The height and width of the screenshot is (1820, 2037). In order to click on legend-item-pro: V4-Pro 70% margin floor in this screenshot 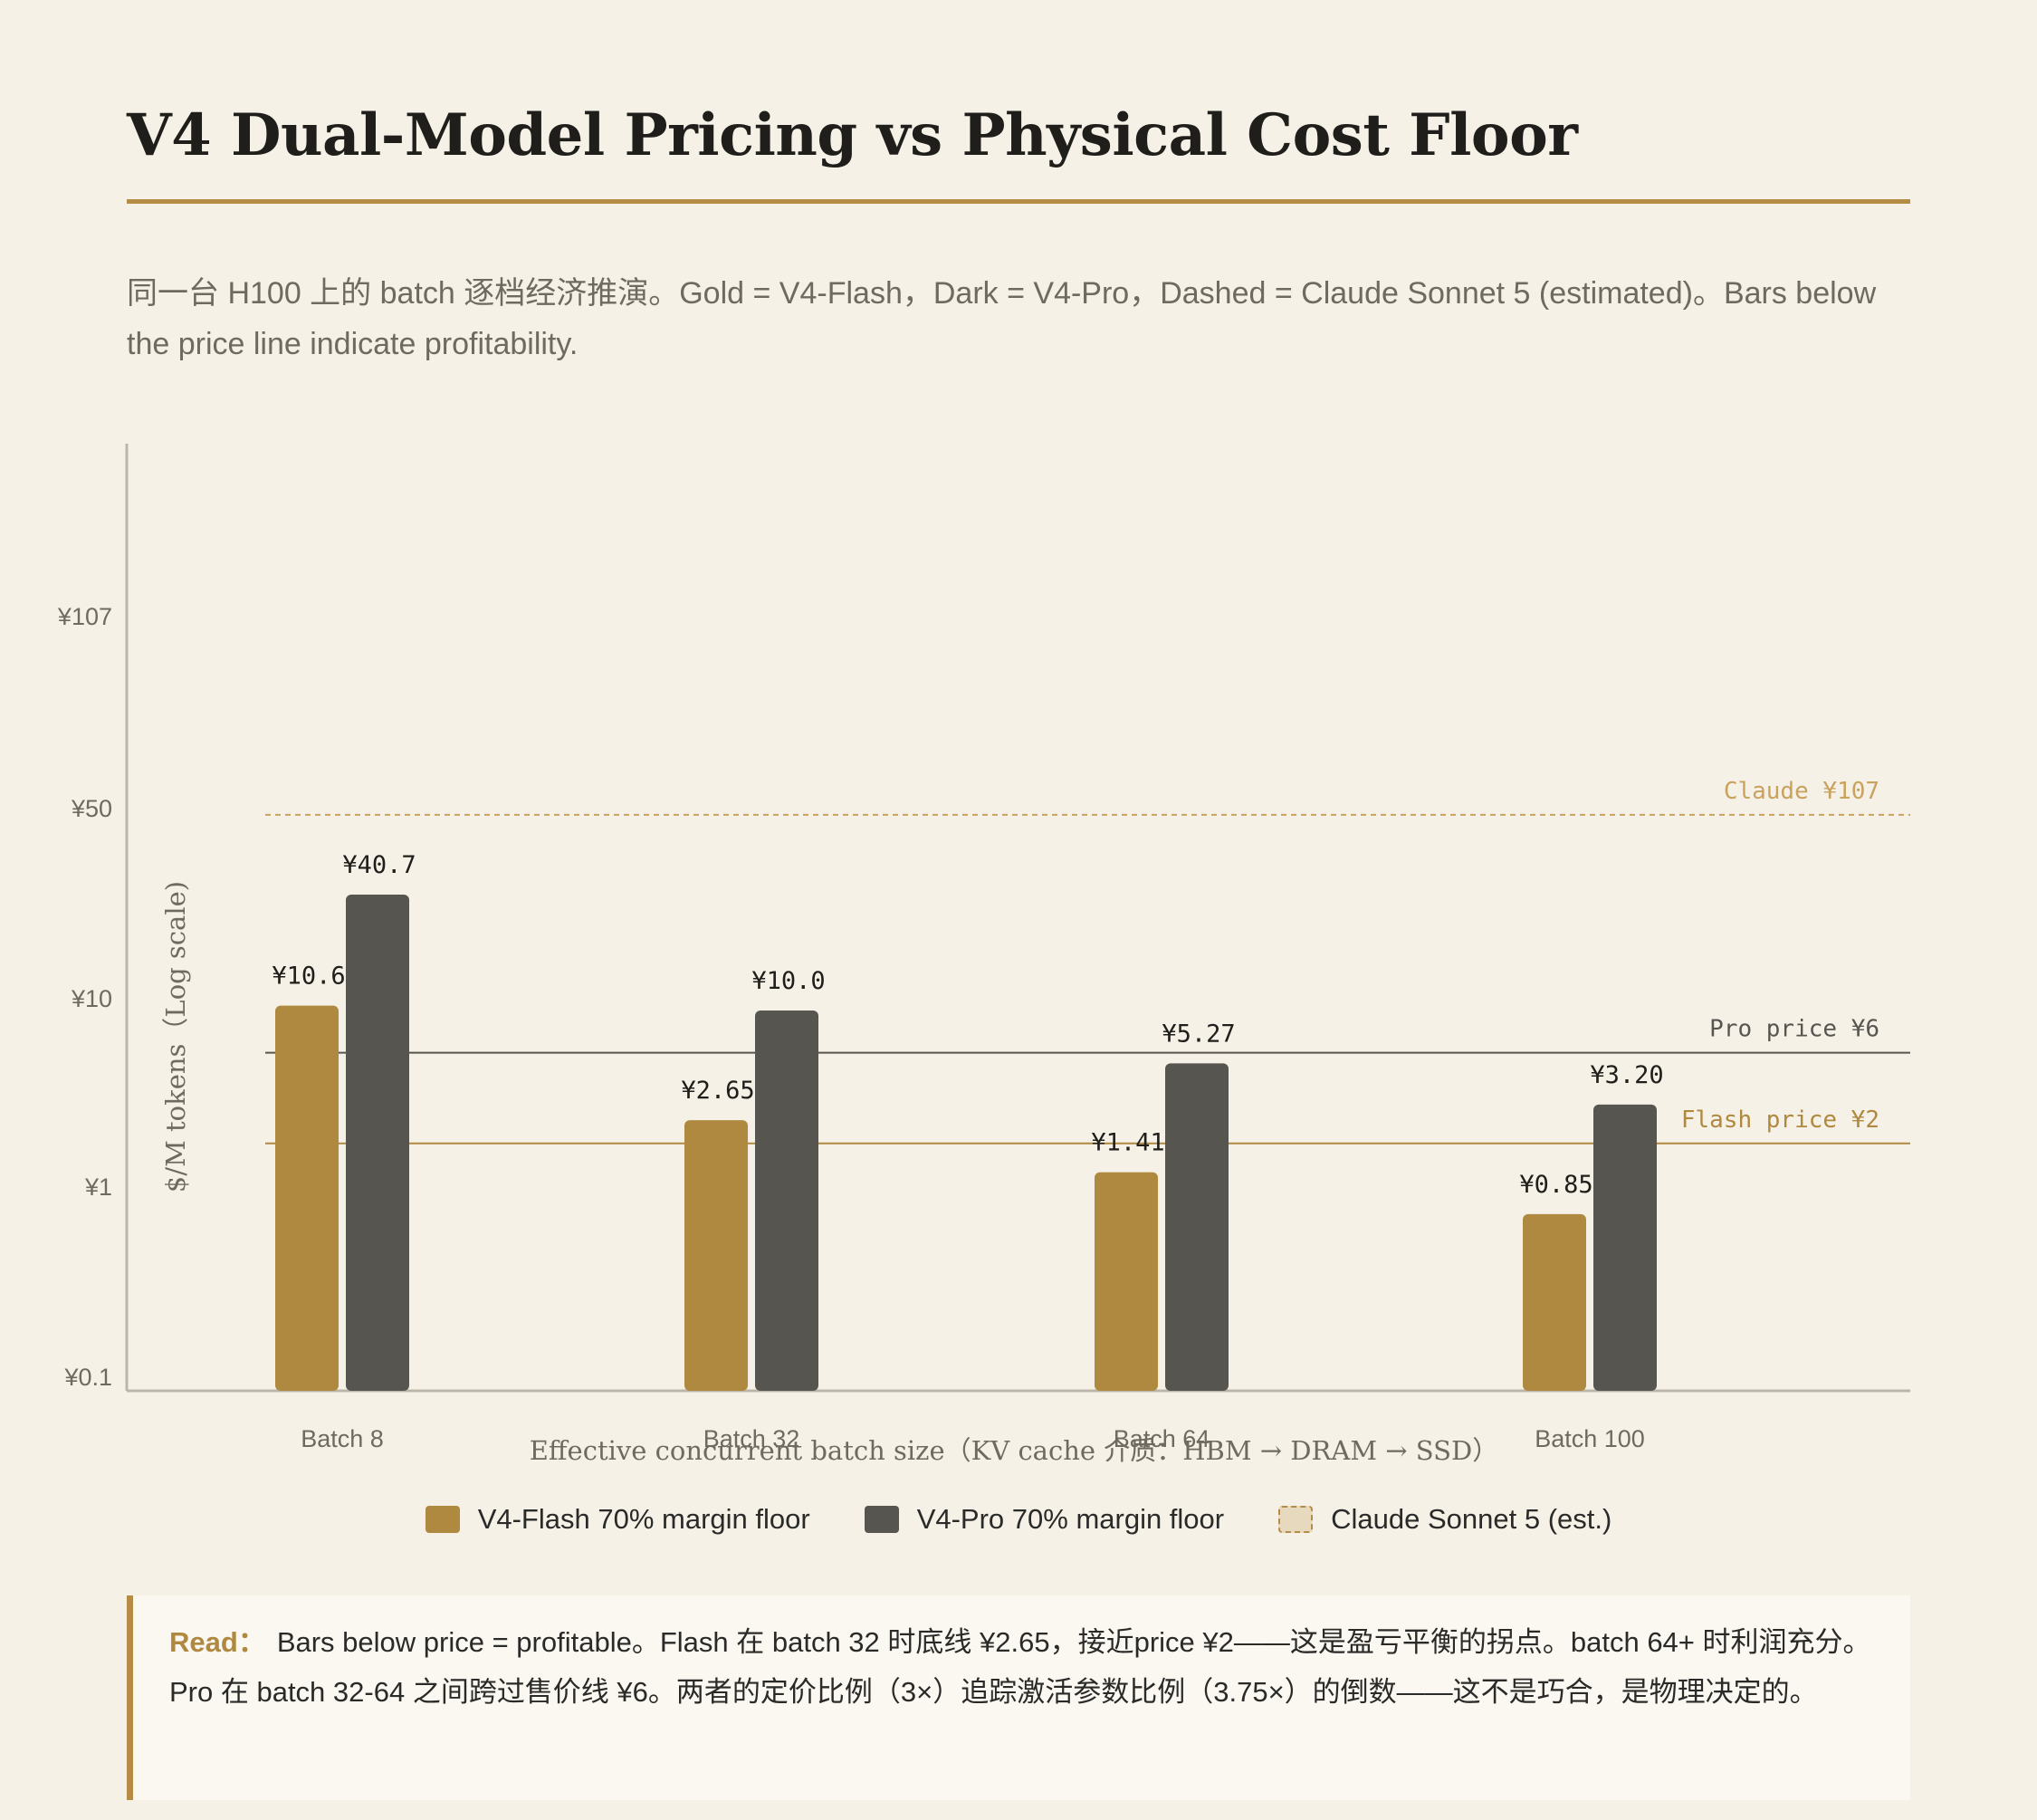, I will do `click(1044, 1520)`.